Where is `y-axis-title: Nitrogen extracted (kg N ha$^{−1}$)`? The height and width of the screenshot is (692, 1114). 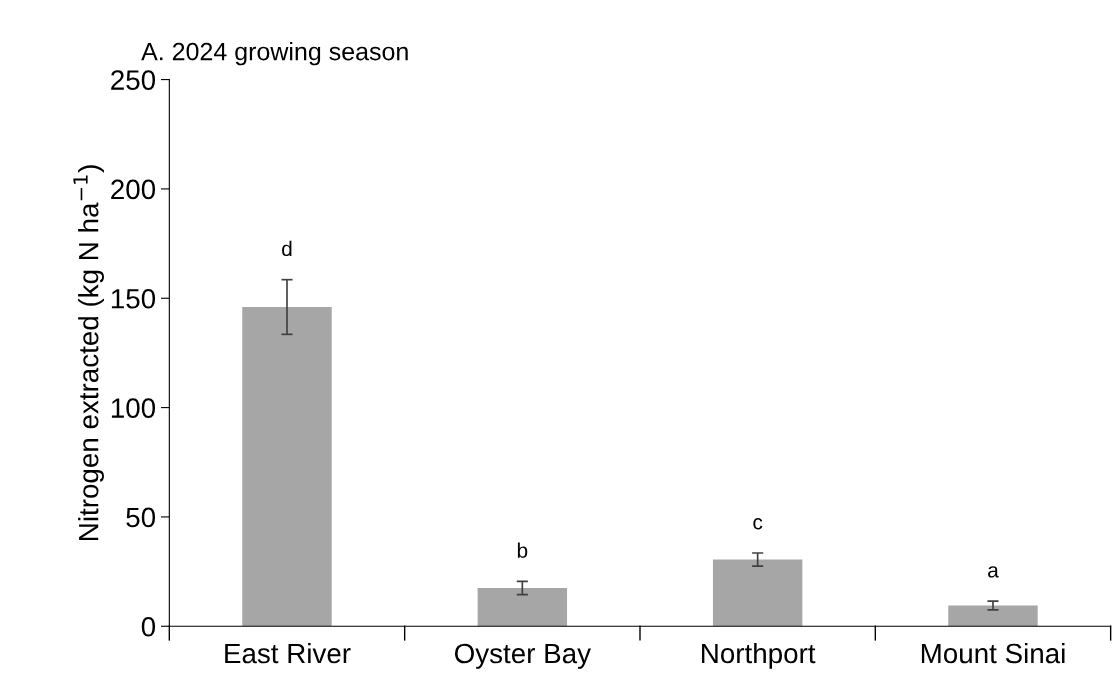
y-axis-title: Nitrogen extracted (kg N ha$^{−1}$) is located at coordinates (88, 352).